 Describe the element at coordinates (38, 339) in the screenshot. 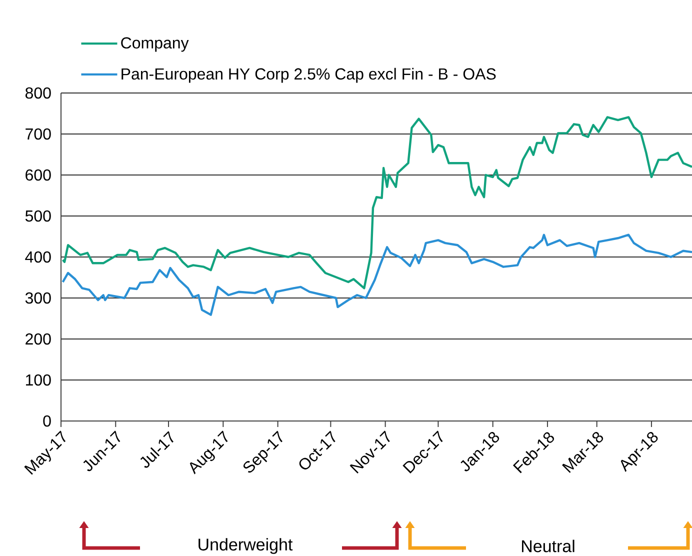

I see `y-tick-label: 200` at that location.